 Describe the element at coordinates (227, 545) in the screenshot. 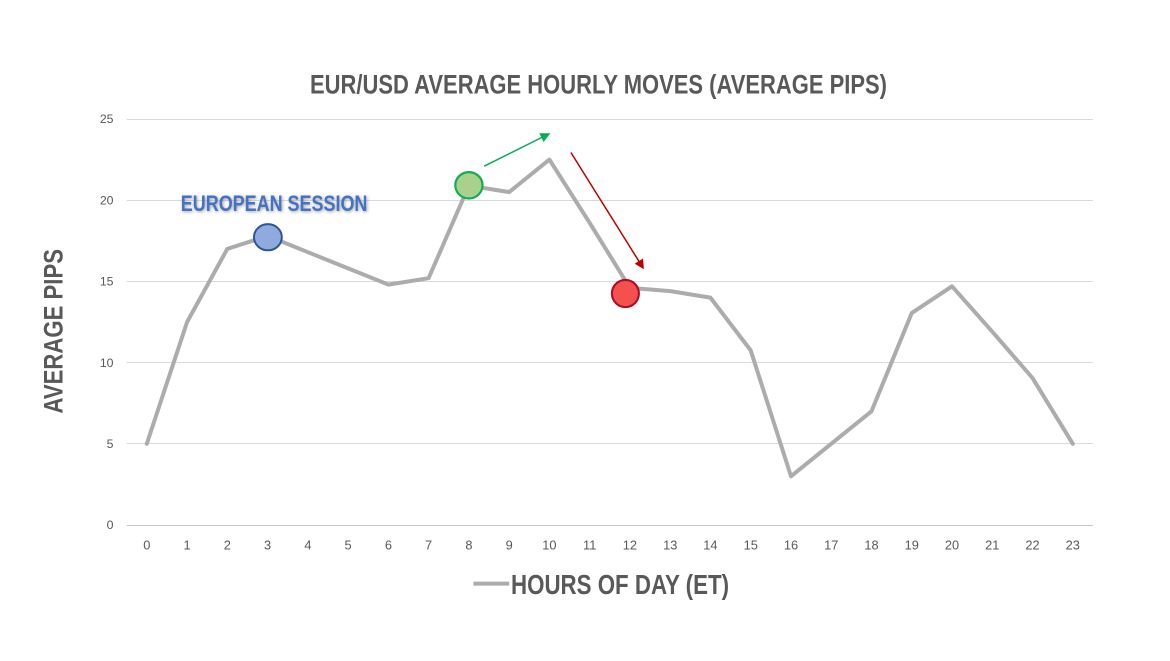

I see `svg-text: 2` at that location.